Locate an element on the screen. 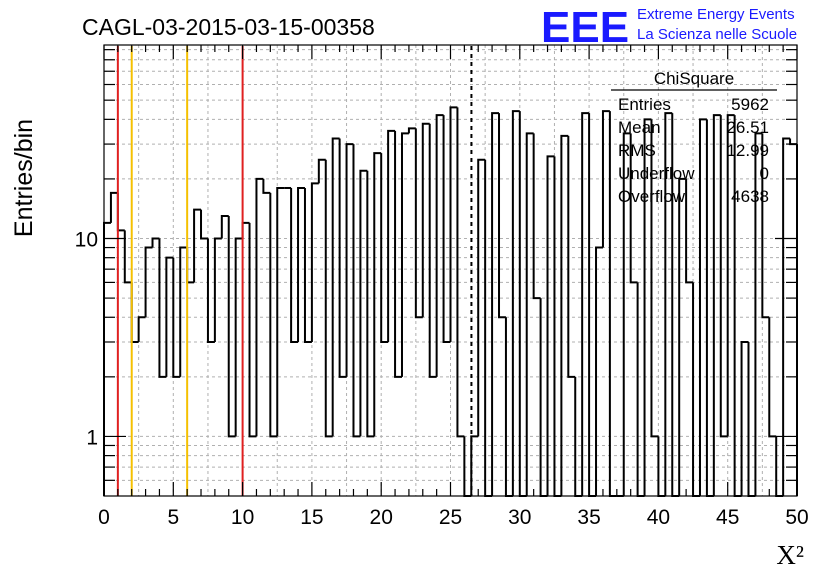  x-tick-label: 15 is located at coordinates (311, 517).